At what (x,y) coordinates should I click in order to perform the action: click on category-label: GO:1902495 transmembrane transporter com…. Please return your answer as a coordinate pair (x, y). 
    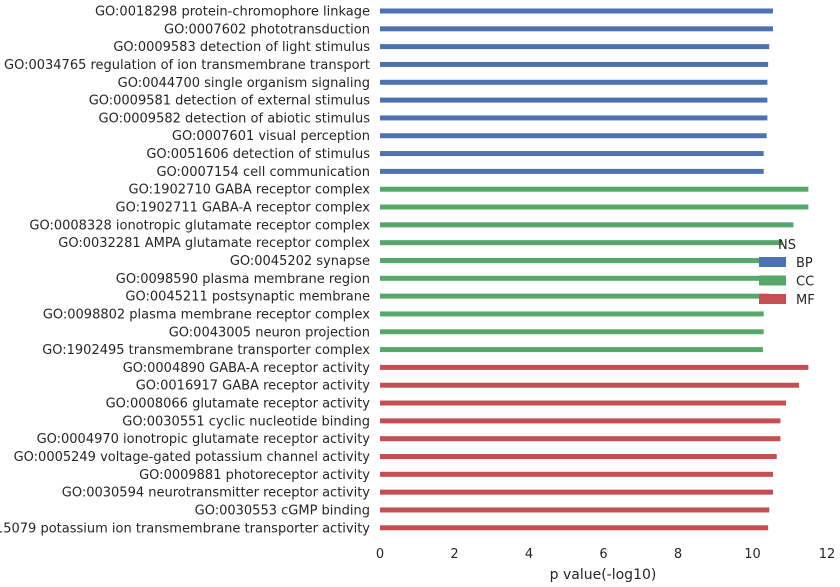
    Looking at the image, I should click on (206, 350).